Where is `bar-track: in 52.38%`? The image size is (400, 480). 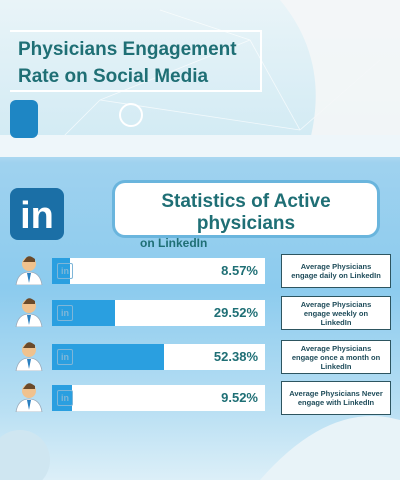
bar-track: in 52.38% is located at coordinates (158, 357).